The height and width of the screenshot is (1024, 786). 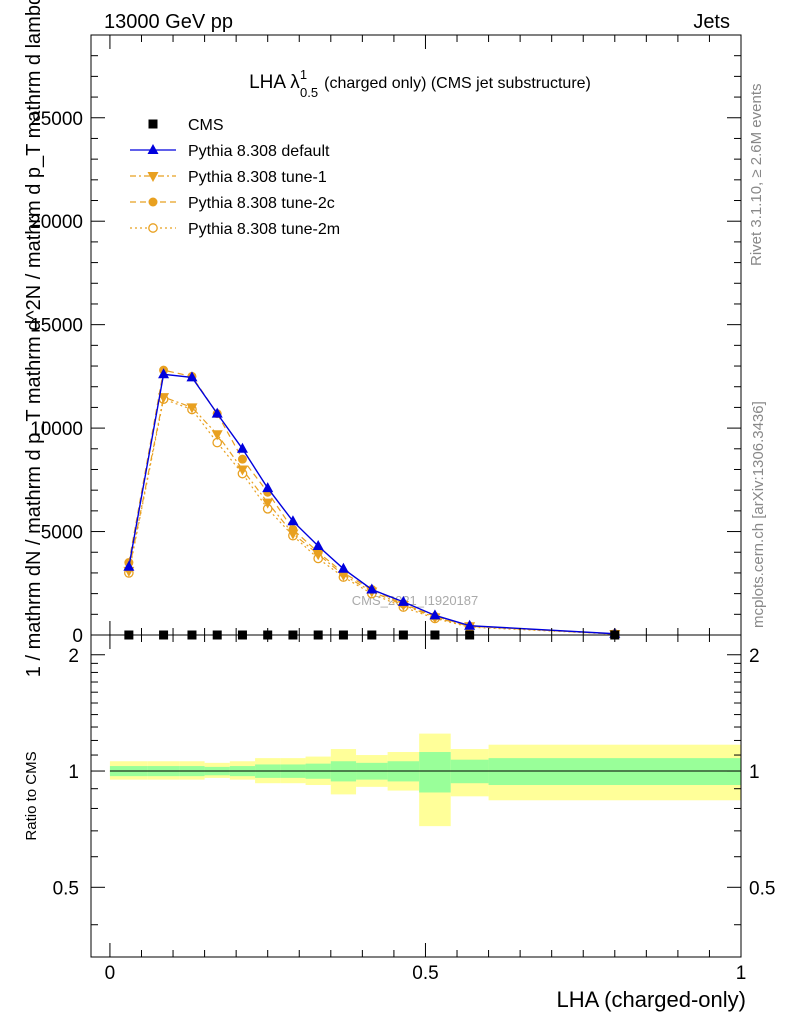 I want to click on ratio-y-tick-label-right: 0.5, so click(x=762, y=888).